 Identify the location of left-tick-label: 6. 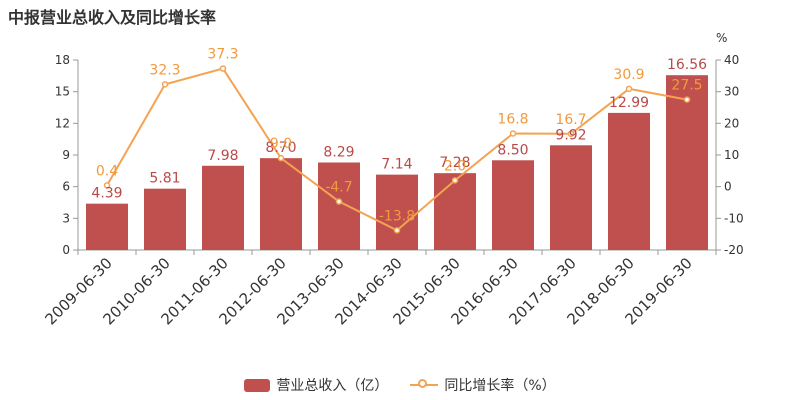
(66, 187).